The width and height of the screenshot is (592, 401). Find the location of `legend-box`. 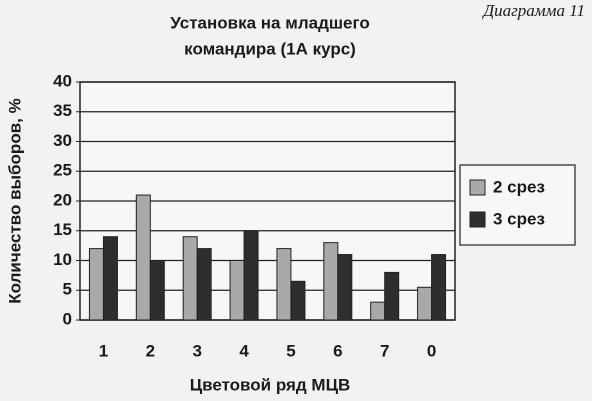

legend-box is located at coordinates (517, 205).